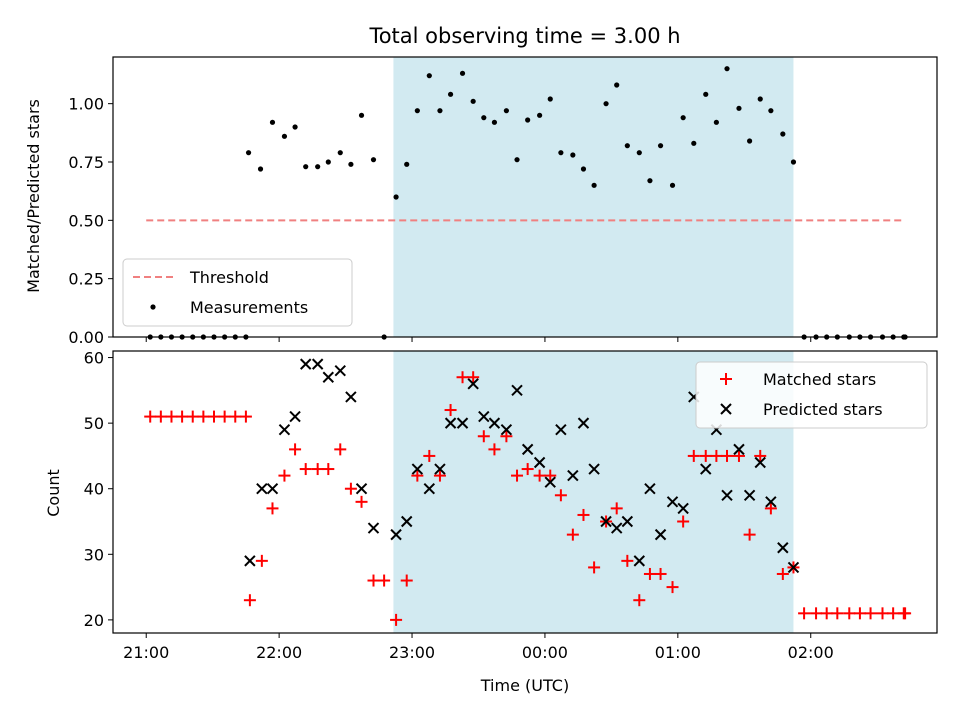  I want to click on x-tick-label: 23:00, so click(412, 652).